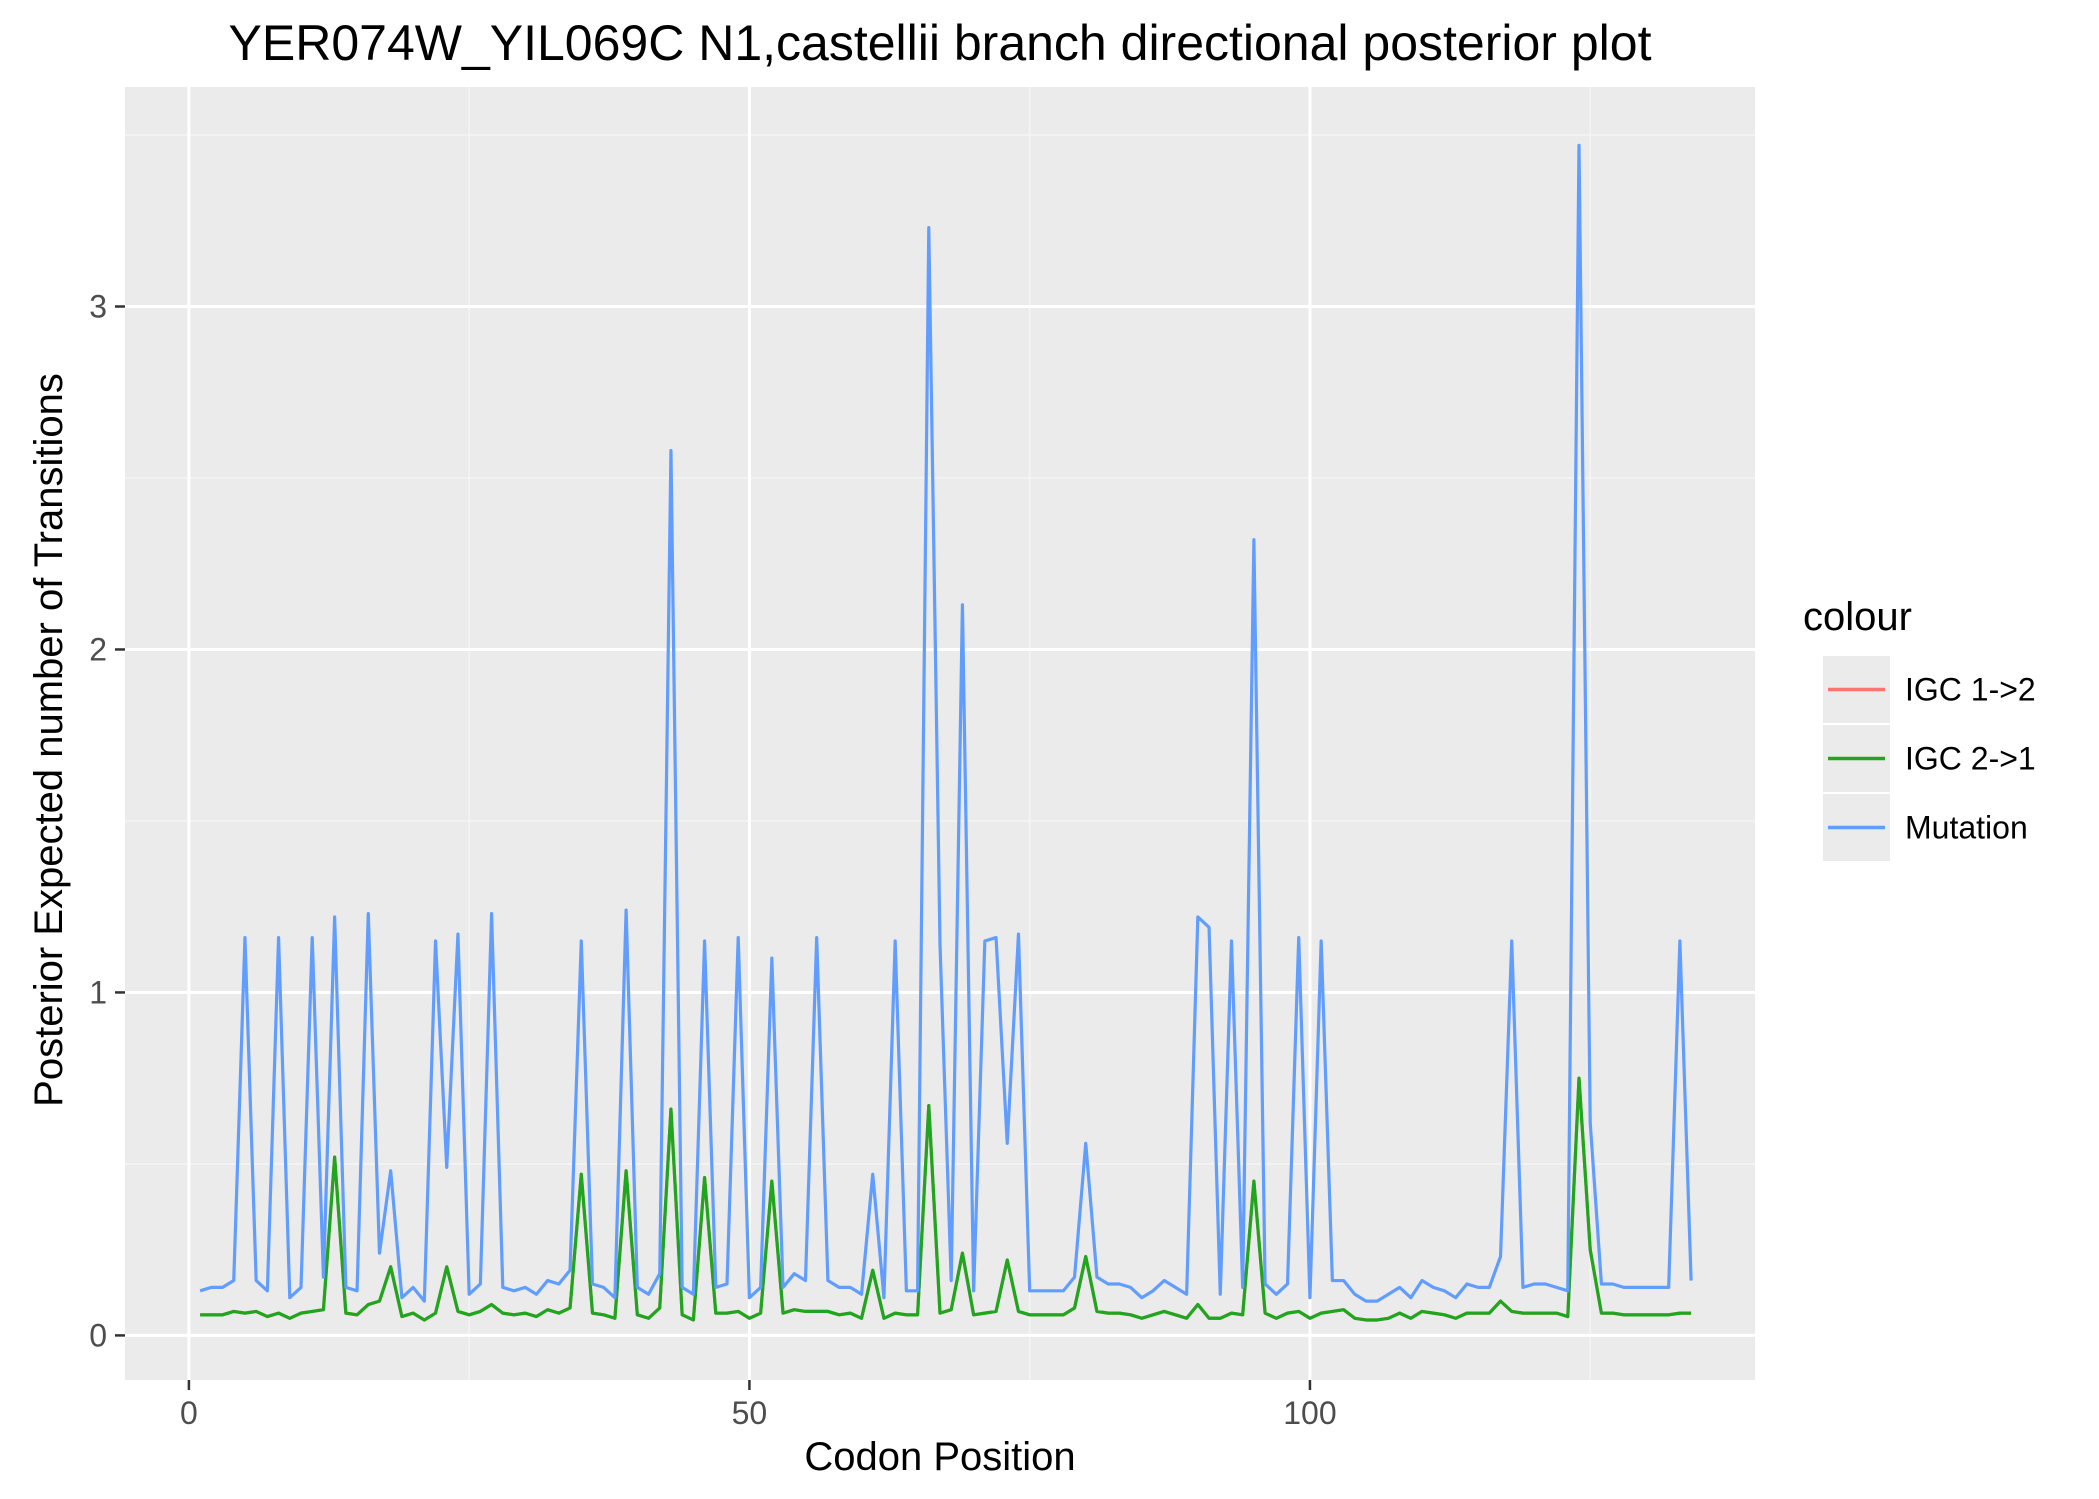 The height and width of the screenshot is (1499, 2099). Describe the element at coordinates (49, 740) in the screenshot. I see `y-axis-title: Posterior Expected number of Transitions` at that location.